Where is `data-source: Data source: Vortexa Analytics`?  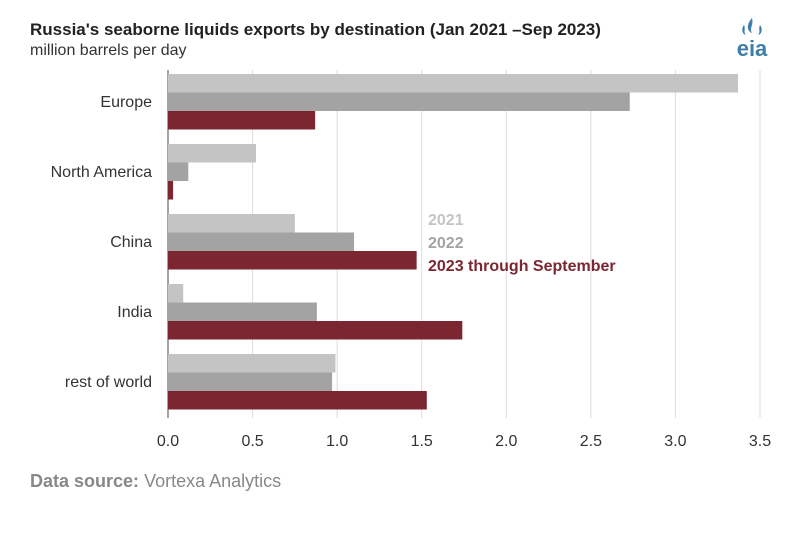 data-source: Data source: Vortexa Analytics is located at coordinates (155, 481).